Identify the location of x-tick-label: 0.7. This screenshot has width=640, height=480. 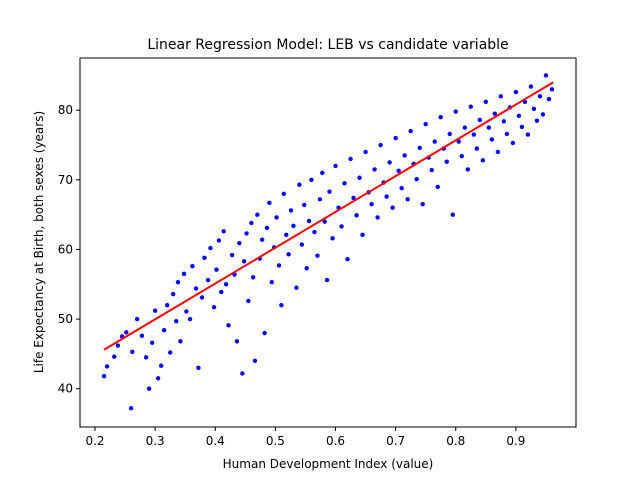
(395, 441).